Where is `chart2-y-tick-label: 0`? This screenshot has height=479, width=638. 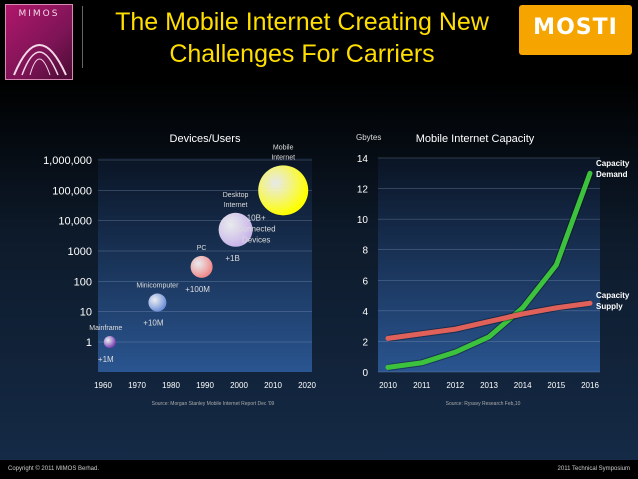 chart2-y-tick-label: 0 is located at coordinates (365, 373).